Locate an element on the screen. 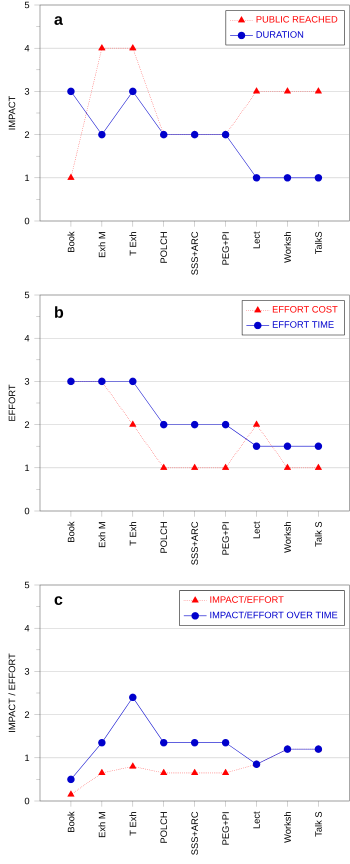 The image size is (350, 864). legend-label: IMPACT/EFFORT OVER TIME is located at coordinates (274, 614).